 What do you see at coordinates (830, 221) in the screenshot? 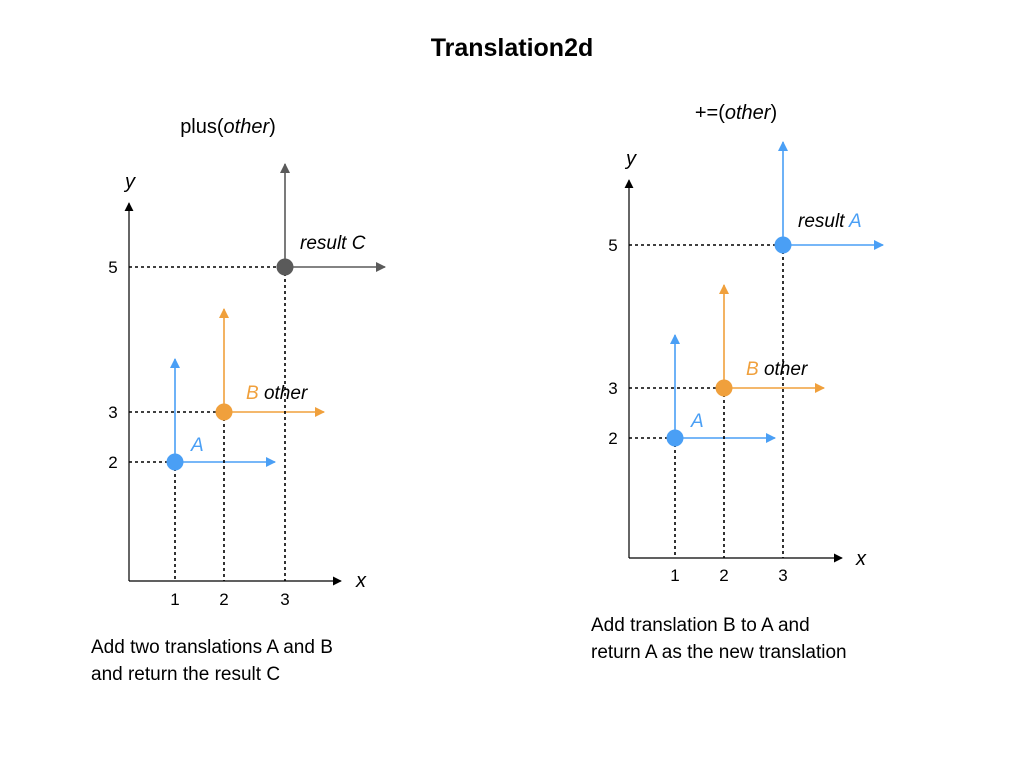
I see `point-label-A-result: result A` at bounding box center [830, 221].